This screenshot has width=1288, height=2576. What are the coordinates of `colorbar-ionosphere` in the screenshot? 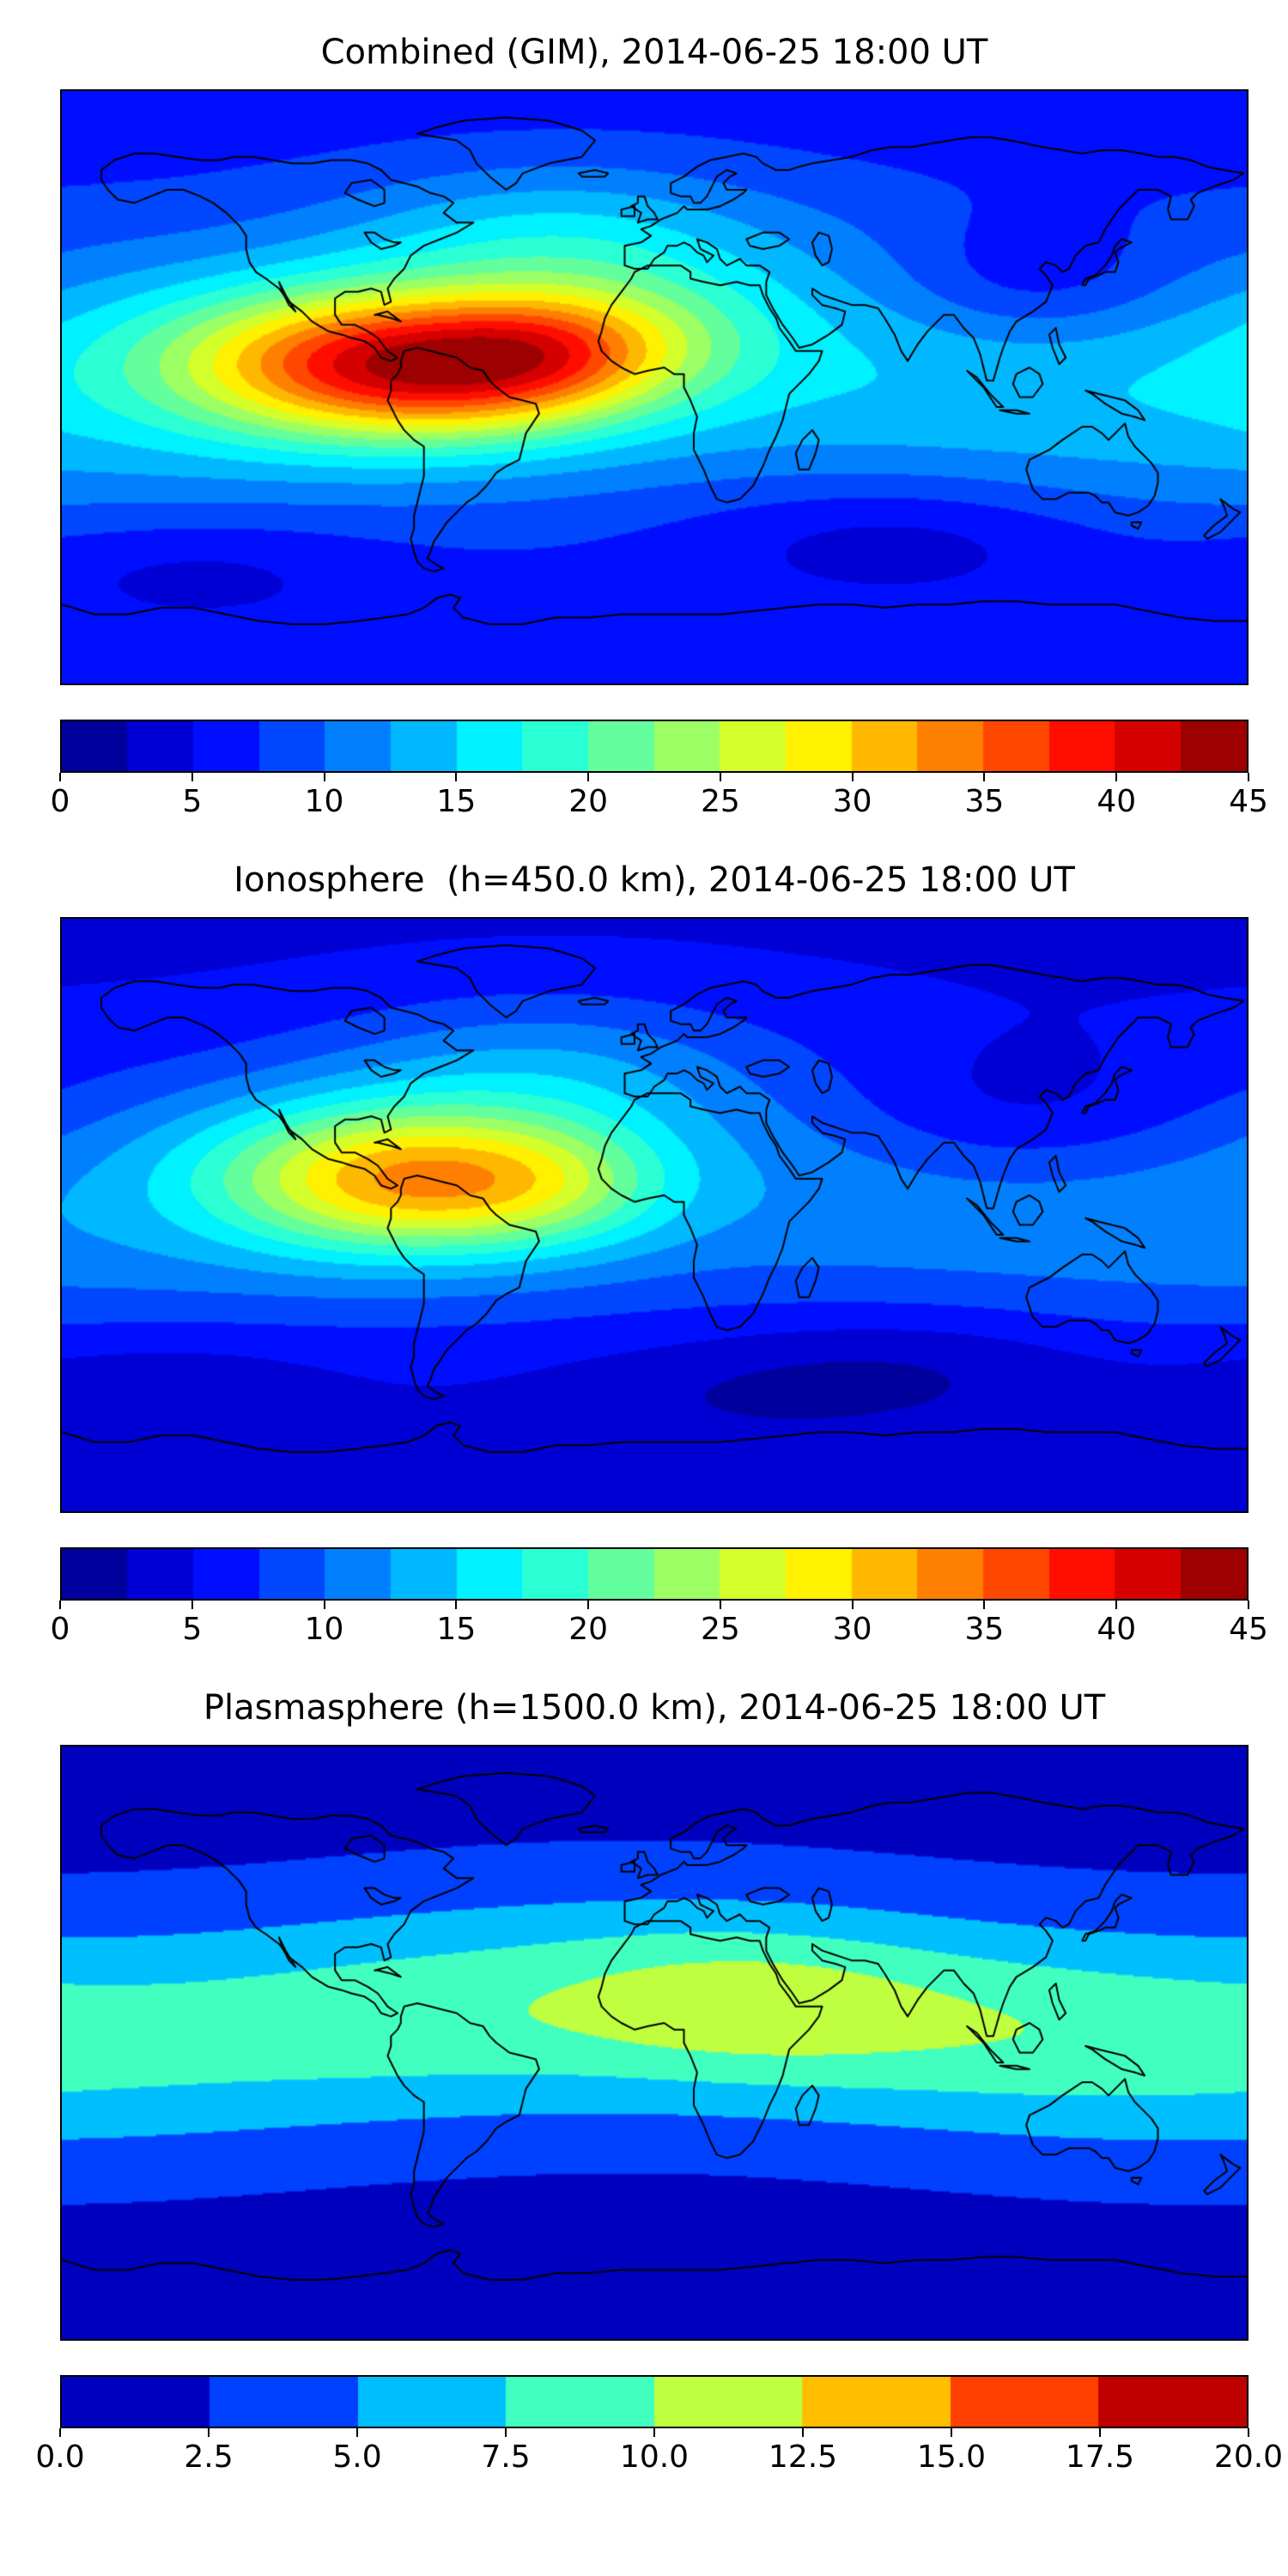 It's located at (654, 1574).